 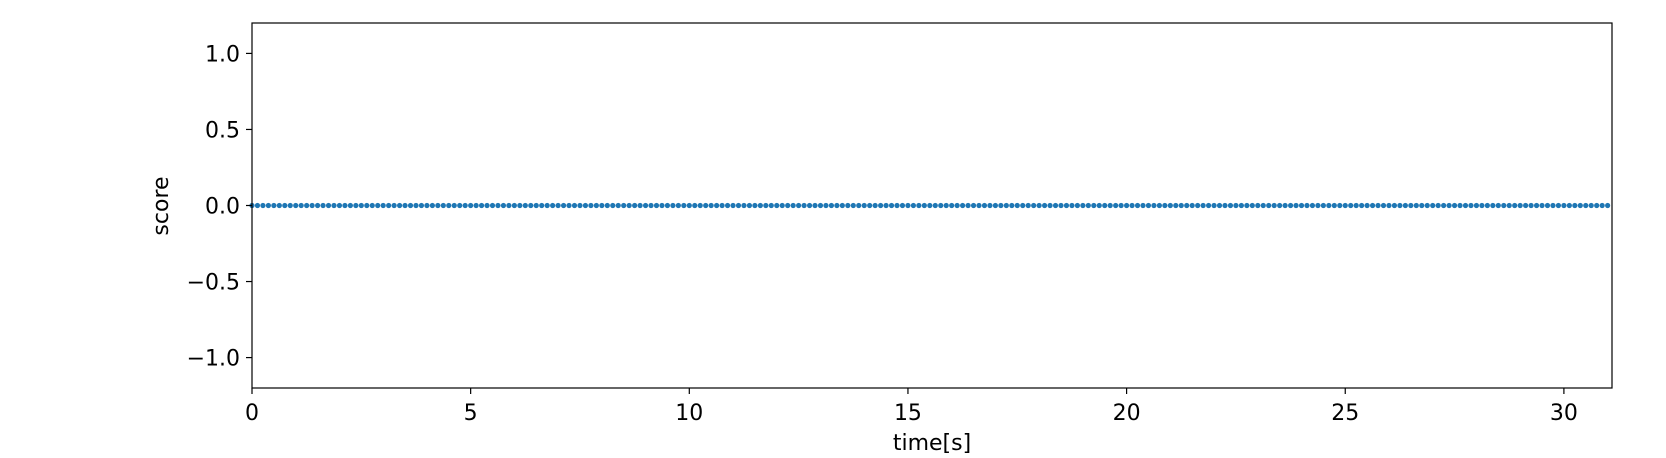 What do you see at coordinates (911, 407) in the screenshot?
I see `x-axis-ticks: 0 5 10 15 20 25 30` at bounding box center [911, 407].